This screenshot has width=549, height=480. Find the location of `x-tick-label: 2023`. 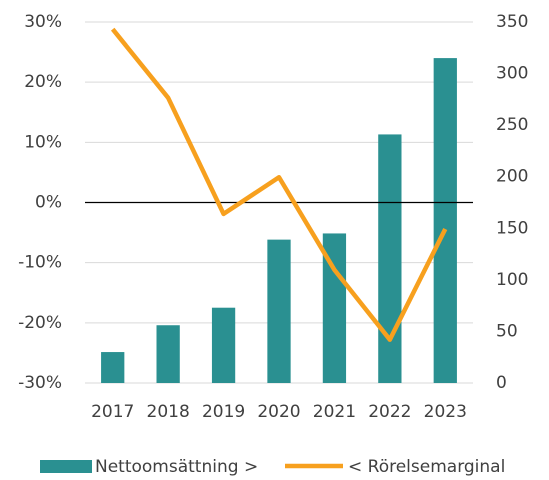

x-tick-label: 2023 is located at coordinates (445, 412).